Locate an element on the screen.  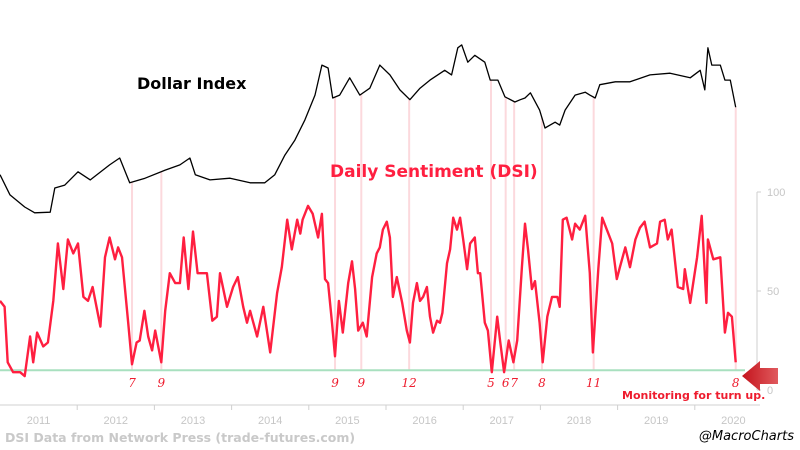
dollar-index-title: Dollar Index is located at coordinates (192, 83).